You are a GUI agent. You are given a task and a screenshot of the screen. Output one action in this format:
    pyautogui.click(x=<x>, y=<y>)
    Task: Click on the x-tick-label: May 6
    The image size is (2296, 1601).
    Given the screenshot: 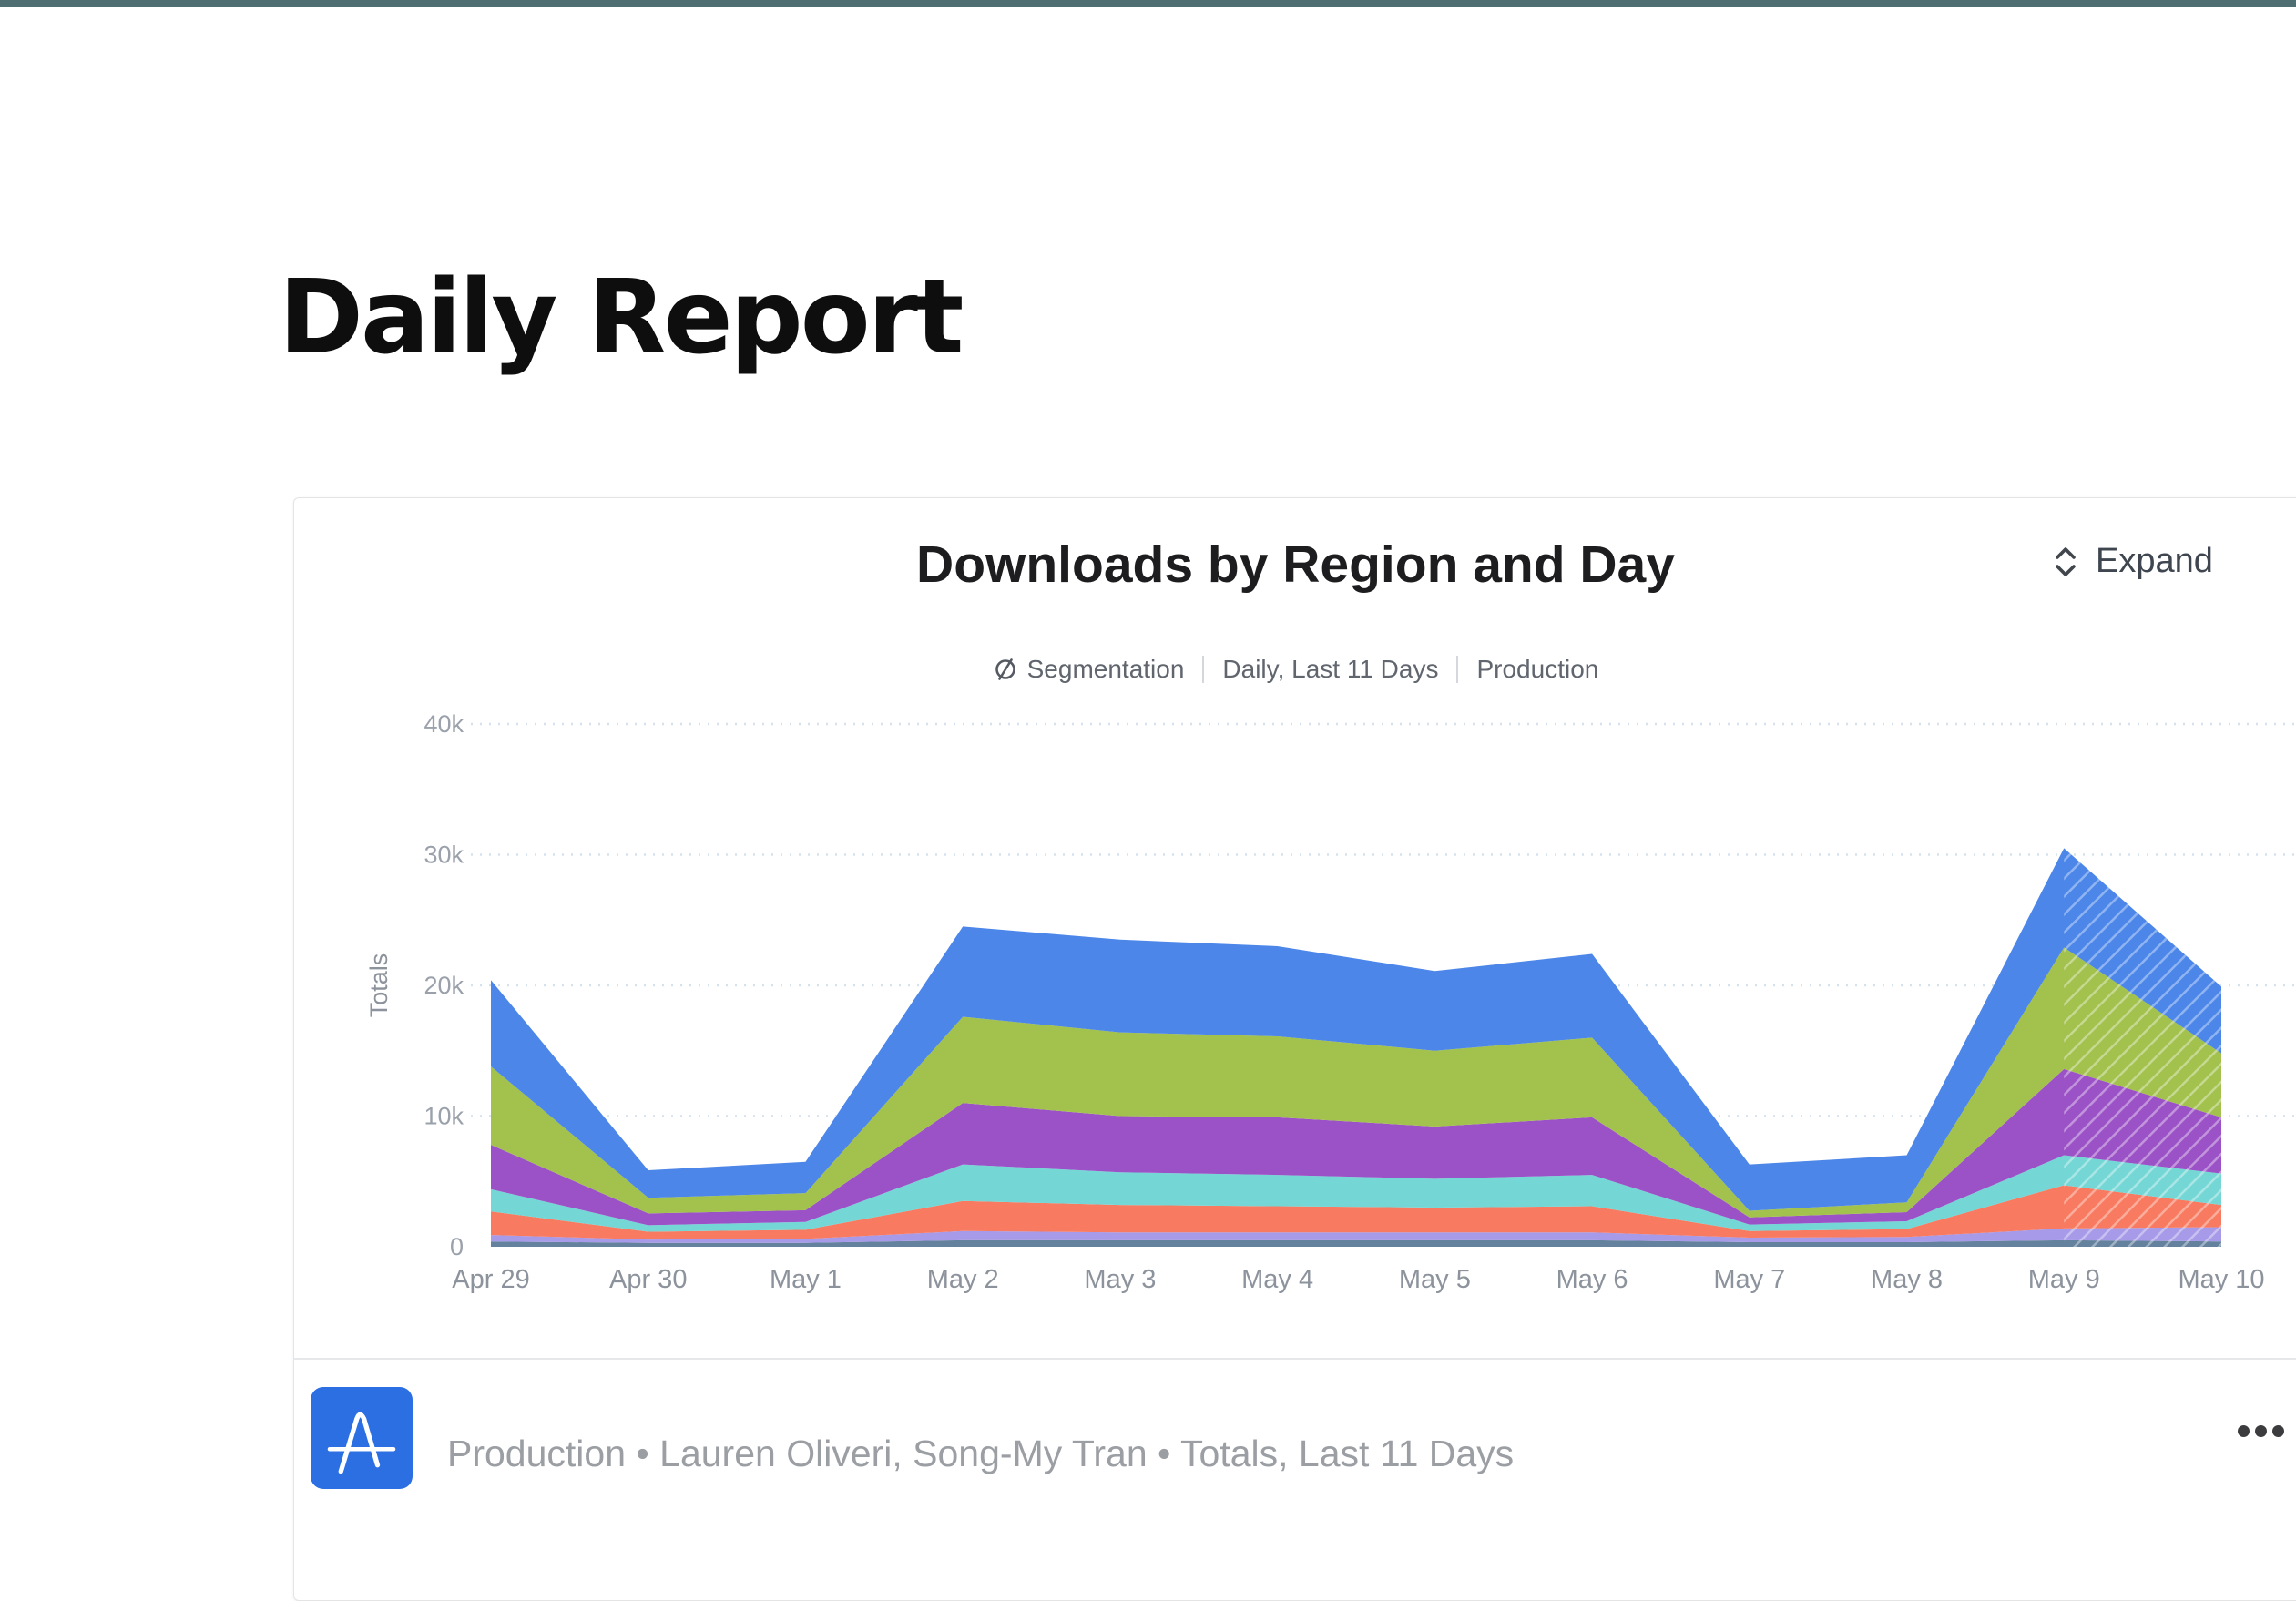 What is the action you would take?
    pyautogui.click(x=1592, y=1279)
    